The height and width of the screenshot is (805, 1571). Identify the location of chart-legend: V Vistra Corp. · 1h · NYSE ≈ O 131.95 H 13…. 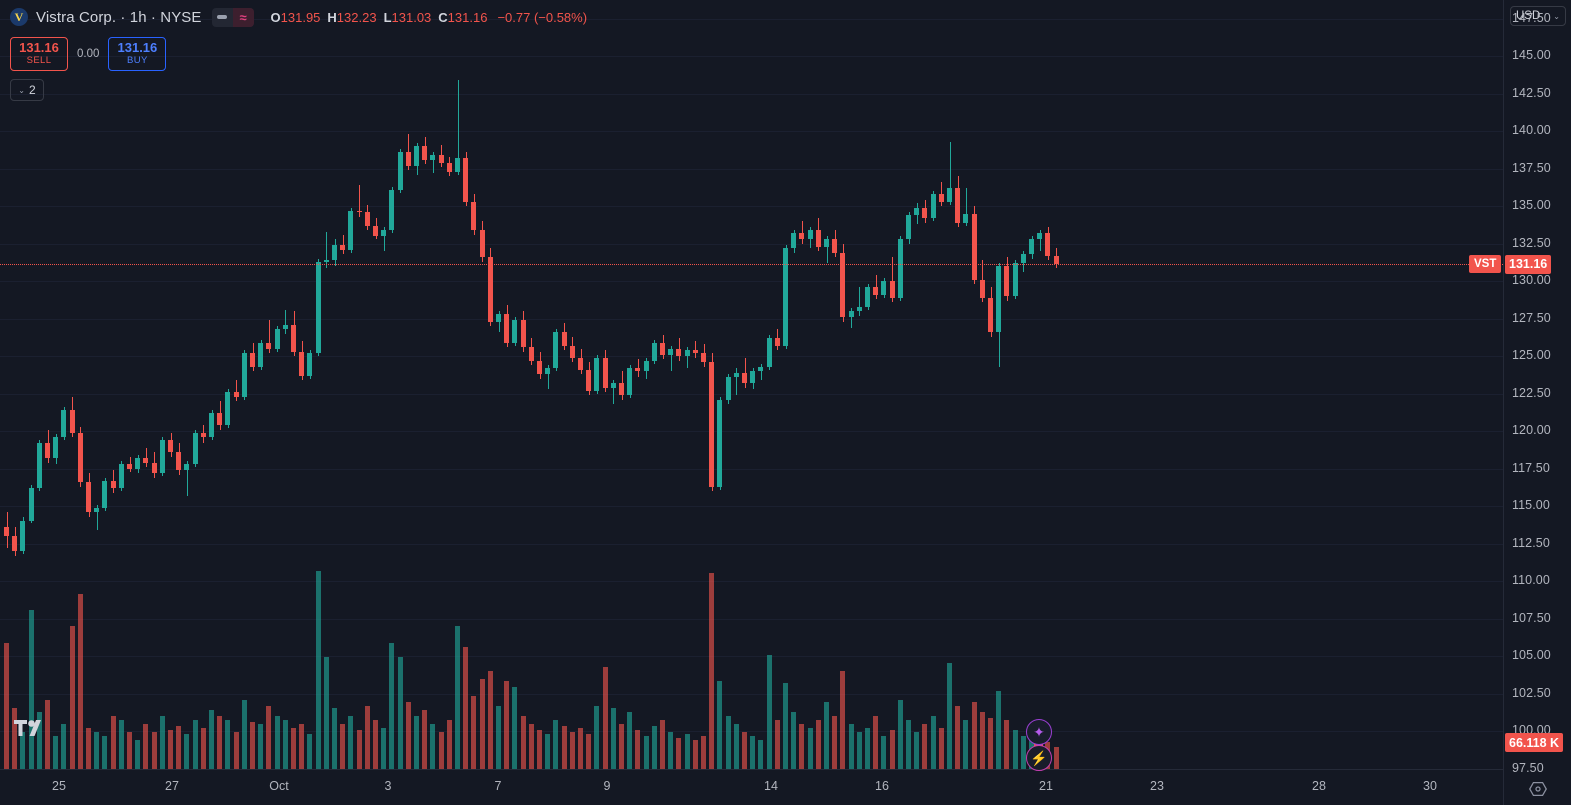
(298, 53).